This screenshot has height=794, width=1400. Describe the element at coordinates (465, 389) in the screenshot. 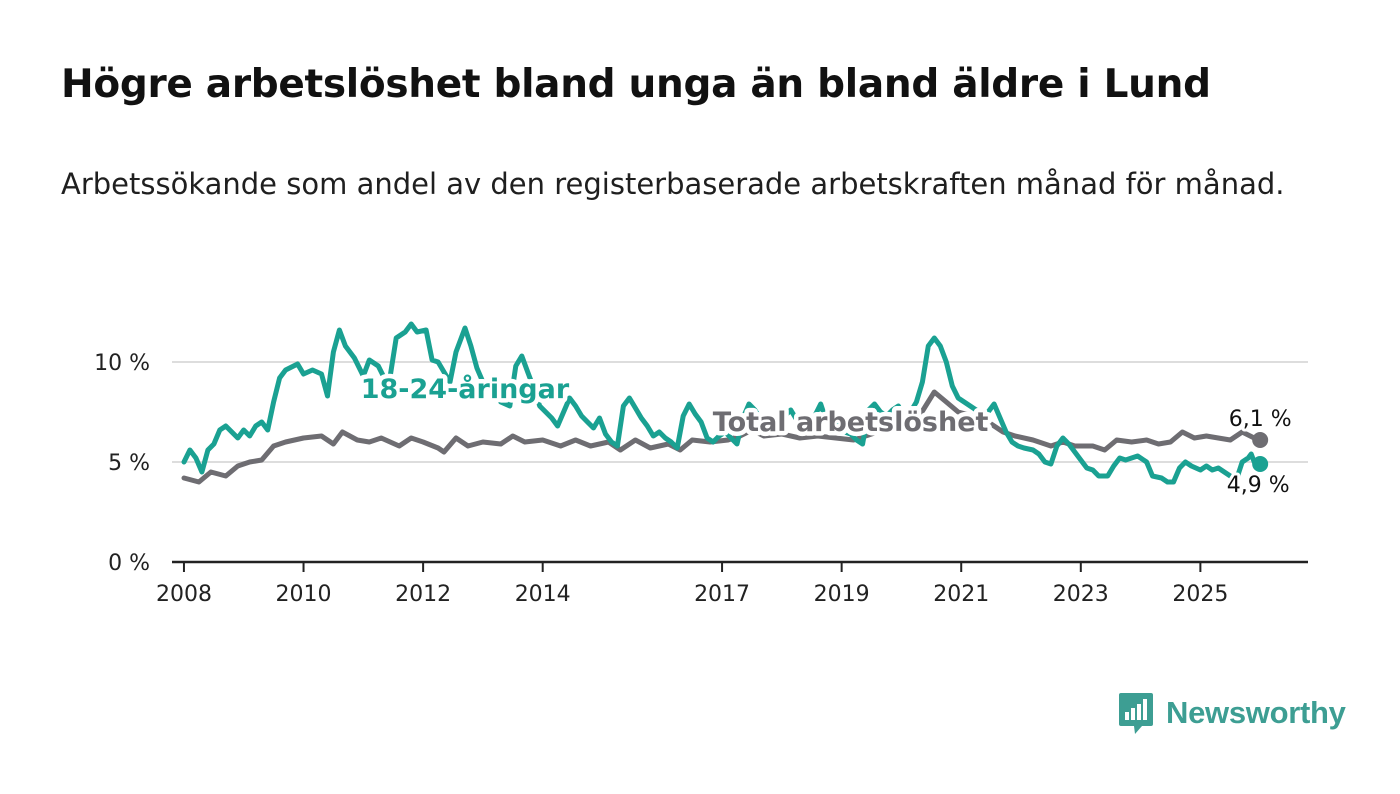

I see `youth-series-label: 18-24-åringar` at that location.